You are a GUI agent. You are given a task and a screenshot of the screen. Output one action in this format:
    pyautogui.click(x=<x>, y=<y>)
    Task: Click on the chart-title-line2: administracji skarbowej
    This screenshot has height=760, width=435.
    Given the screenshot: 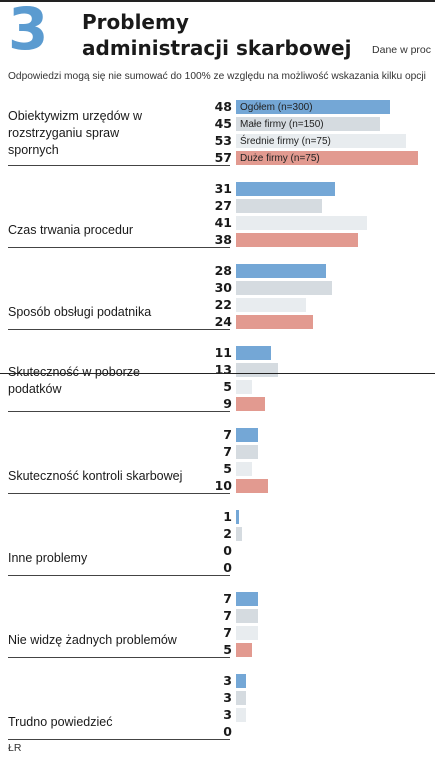 What is the action you would take?
    pyautogui.click(x=217, y=48)
    